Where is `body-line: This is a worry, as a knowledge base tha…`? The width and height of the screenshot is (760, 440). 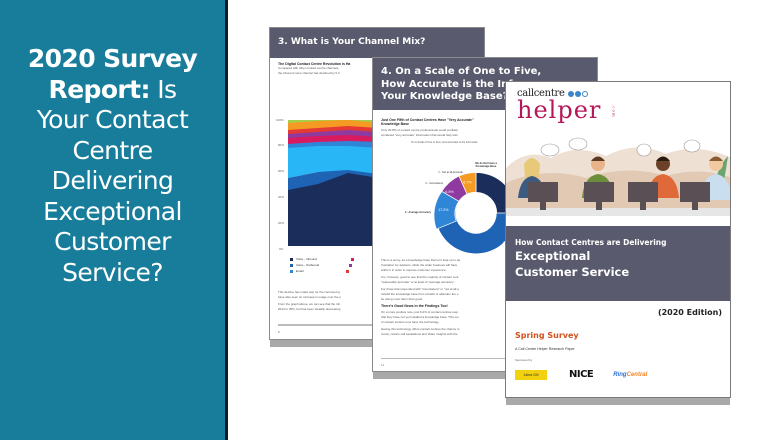 body-line: This is a worry, as a knowledge base tha… is located at coordinates (421, 260).